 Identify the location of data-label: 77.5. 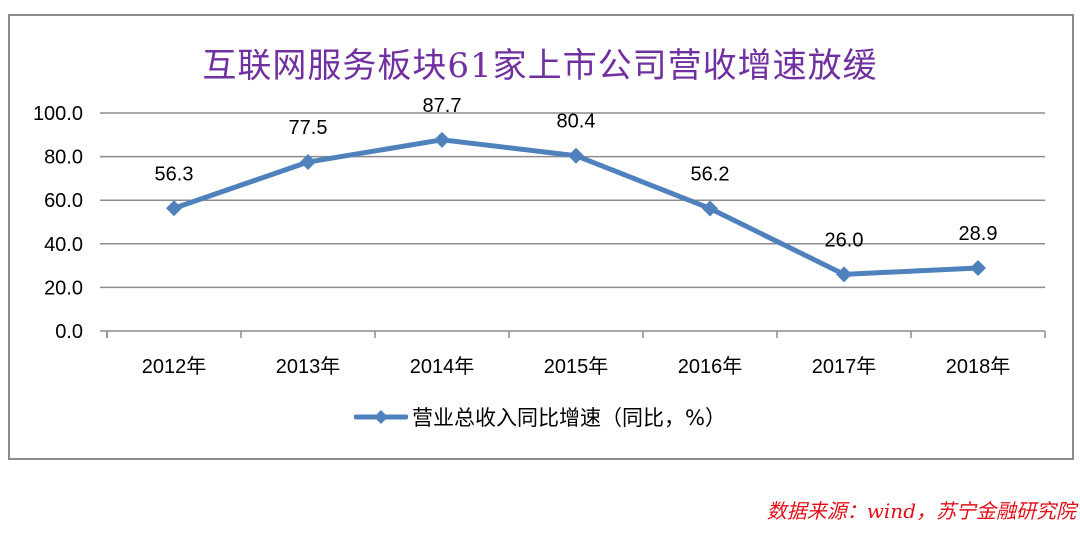
(308, 128).